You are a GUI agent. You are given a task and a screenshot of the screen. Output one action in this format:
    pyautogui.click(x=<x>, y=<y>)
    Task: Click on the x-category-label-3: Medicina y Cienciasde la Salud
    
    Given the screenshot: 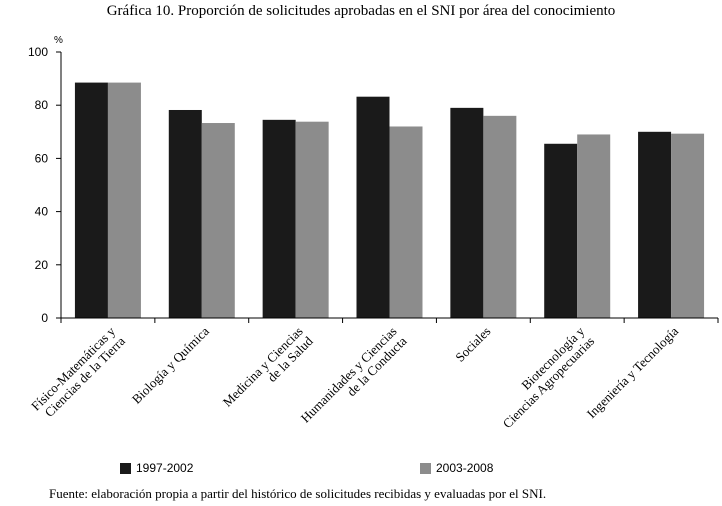 What is the action you would take?
    pyautogui.click(x=268, y=371)
    